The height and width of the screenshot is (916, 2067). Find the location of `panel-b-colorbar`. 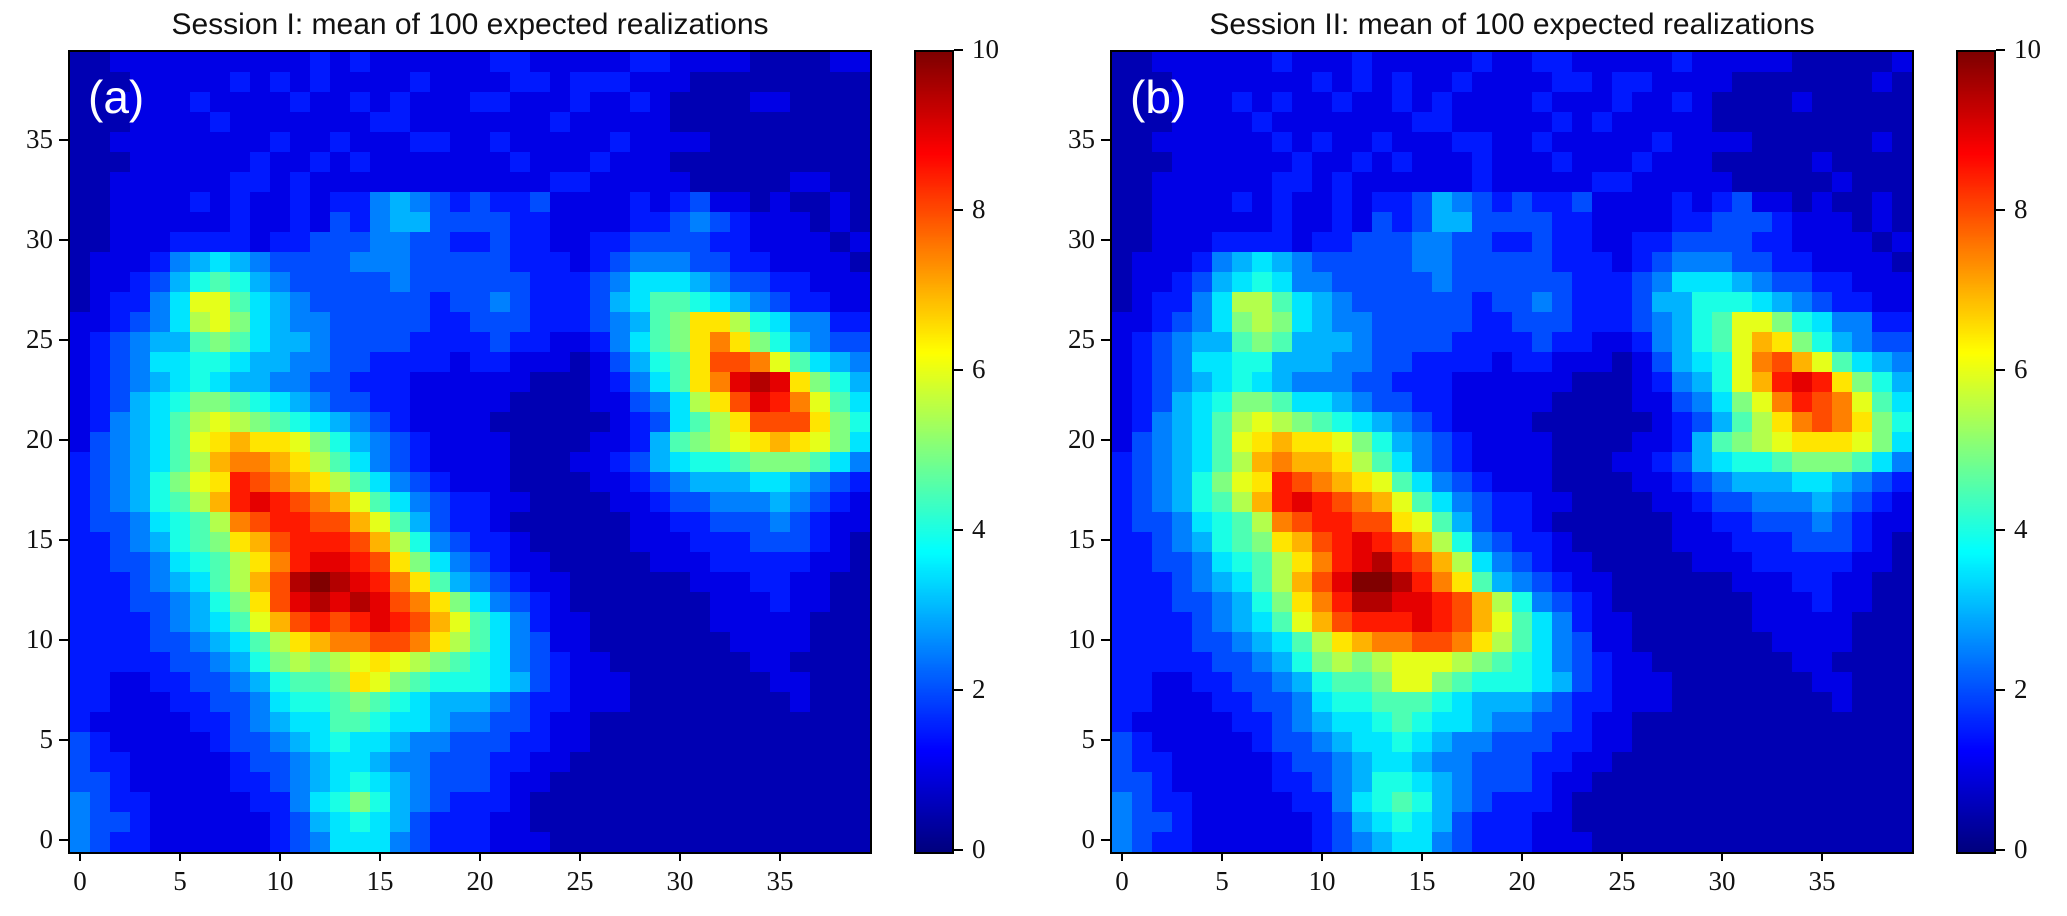

panel-b-colorbar is located at coordinates (1976, 452).